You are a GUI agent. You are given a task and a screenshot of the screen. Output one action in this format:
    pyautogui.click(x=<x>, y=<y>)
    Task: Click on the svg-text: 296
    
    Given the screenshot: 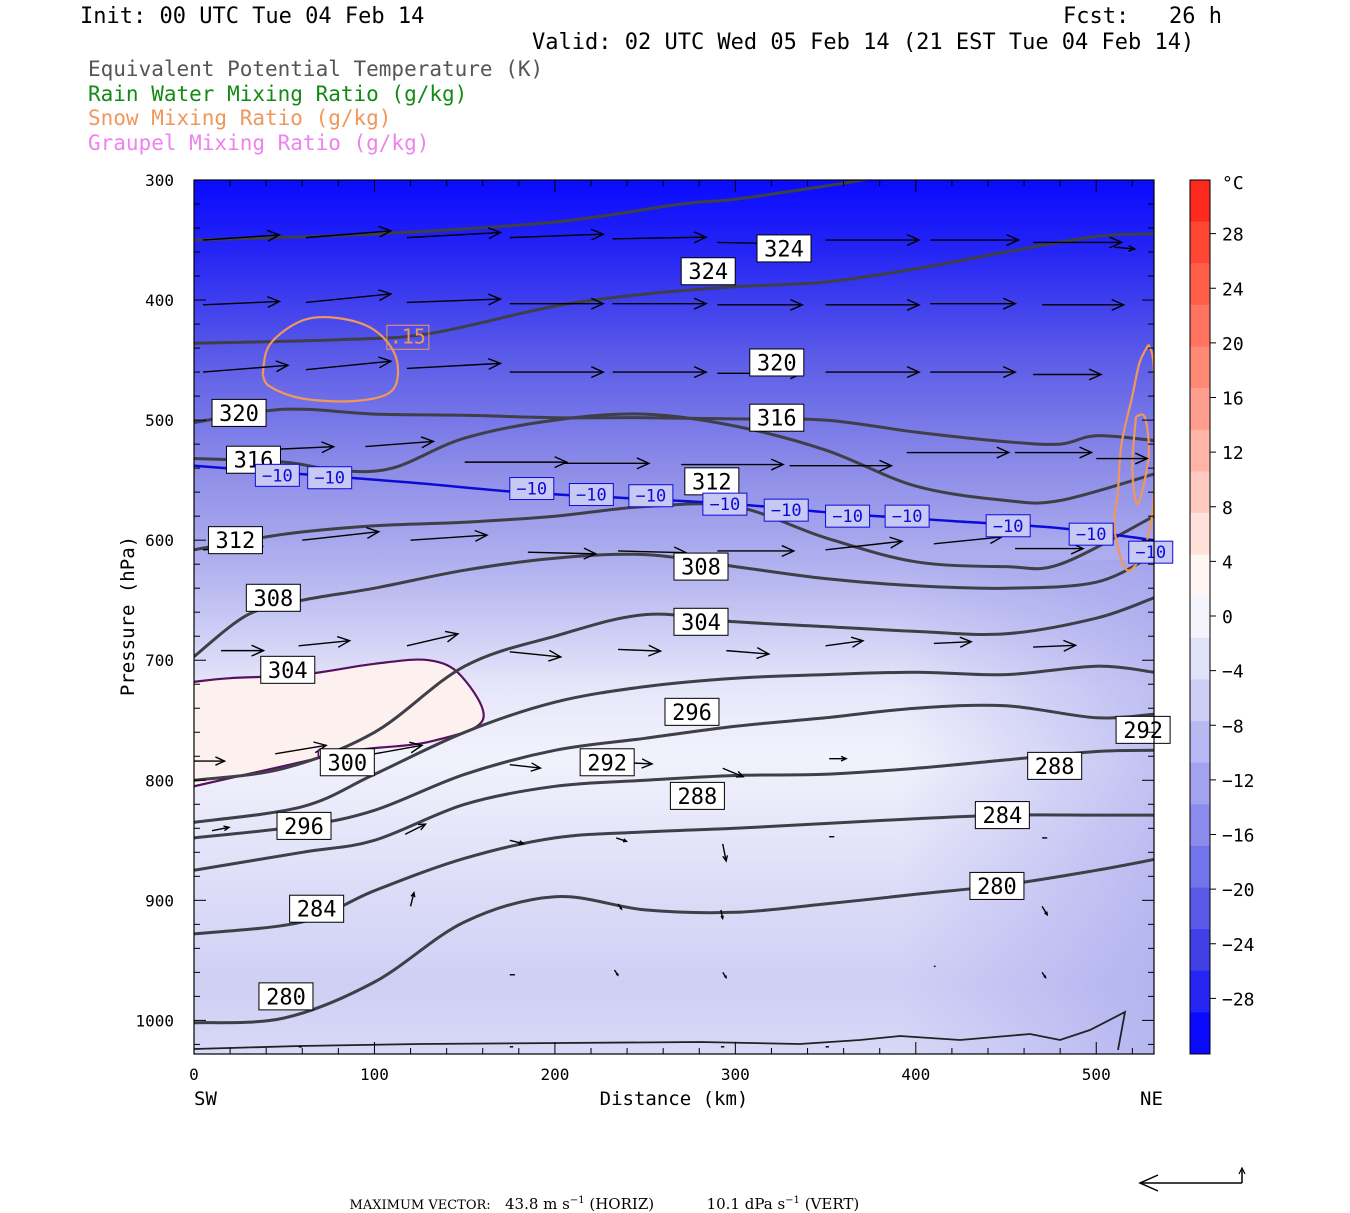 What is the action you would take?
    pyautogui.click(x=304, y=827)
    